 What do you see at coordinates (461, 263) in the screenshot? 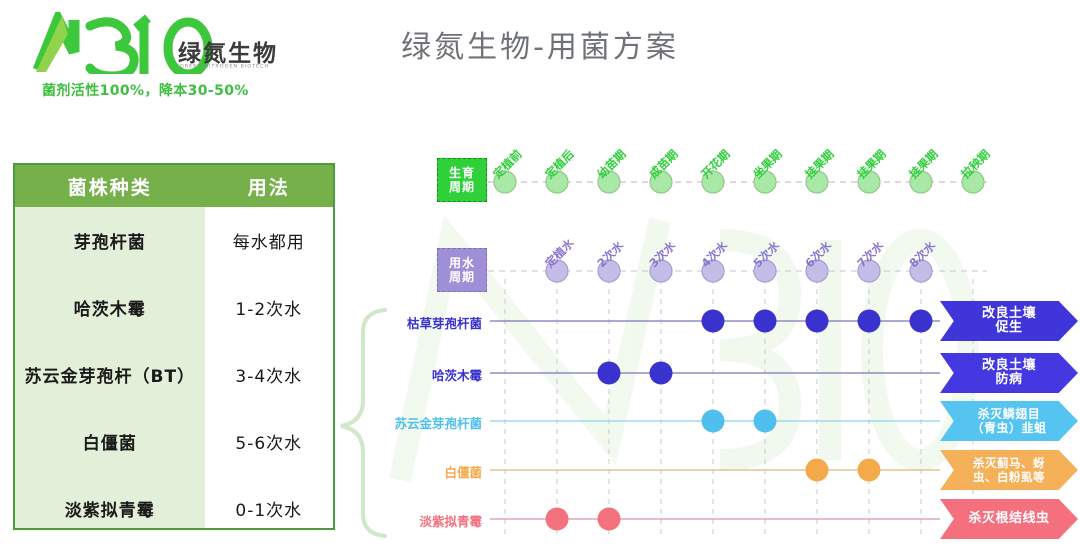
I see `water-badge-line1: 用水` at bounding box center [461, 263].